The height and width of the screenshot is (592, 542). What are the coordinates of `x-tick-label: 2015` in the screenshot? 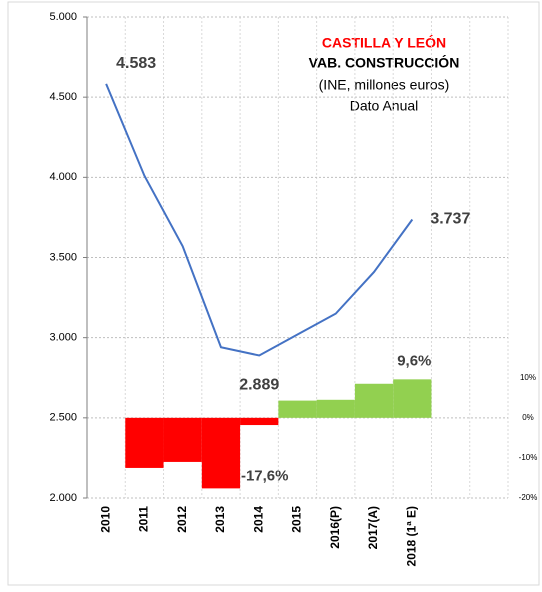 It's located at (297, 519).